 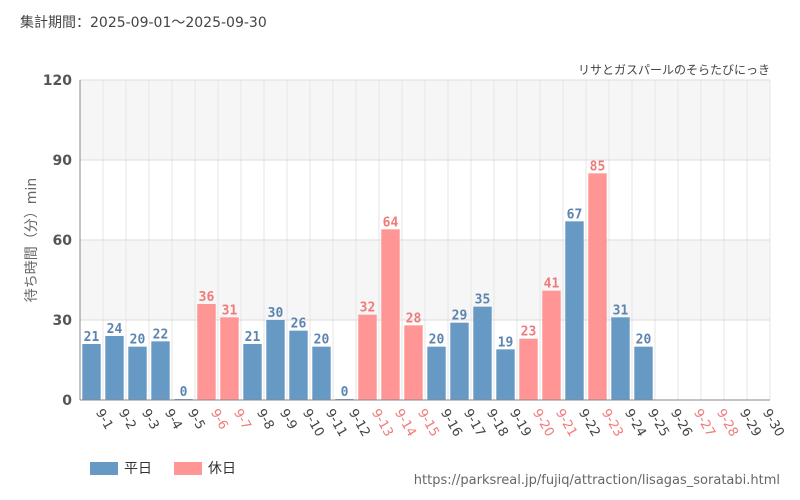 What do you see at coordinates (658, 423) in the screenshot?
I see `x-tick-label-9-25: 9-25` at bounding box center [658, 423].